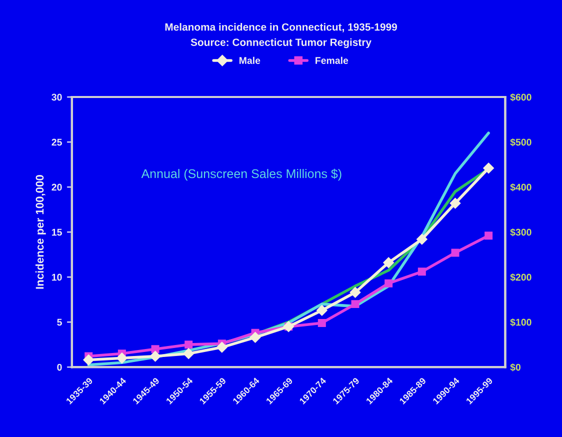 The height and width of the screenshot is (437, 562). What do you see at coordinates (59, 367) in the screenshot?
I see `y-tick-label: 0` at bounding box center [59, 367].